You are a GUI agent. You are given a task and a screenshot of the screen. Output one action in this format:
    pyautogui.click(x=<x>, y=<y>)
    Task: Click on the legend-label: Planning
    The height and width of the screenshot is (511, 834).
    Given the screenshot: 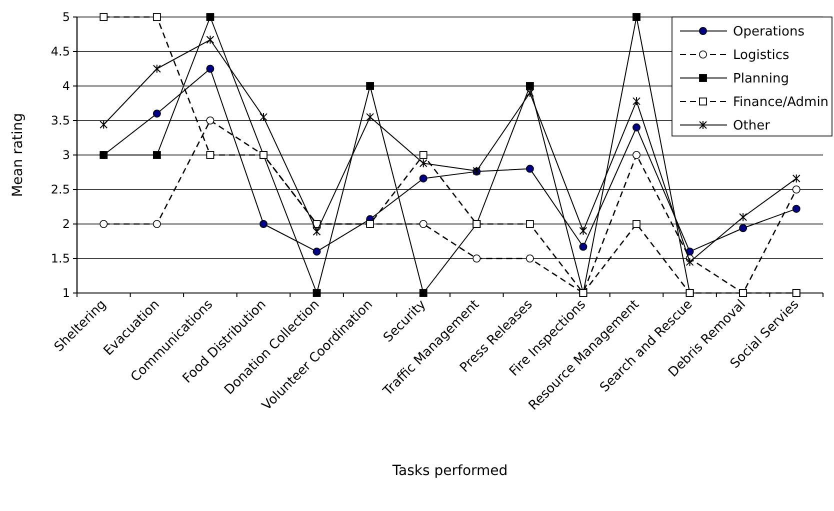 What is the action you would take?
    pyautogui.click(x=761, y=79)
    